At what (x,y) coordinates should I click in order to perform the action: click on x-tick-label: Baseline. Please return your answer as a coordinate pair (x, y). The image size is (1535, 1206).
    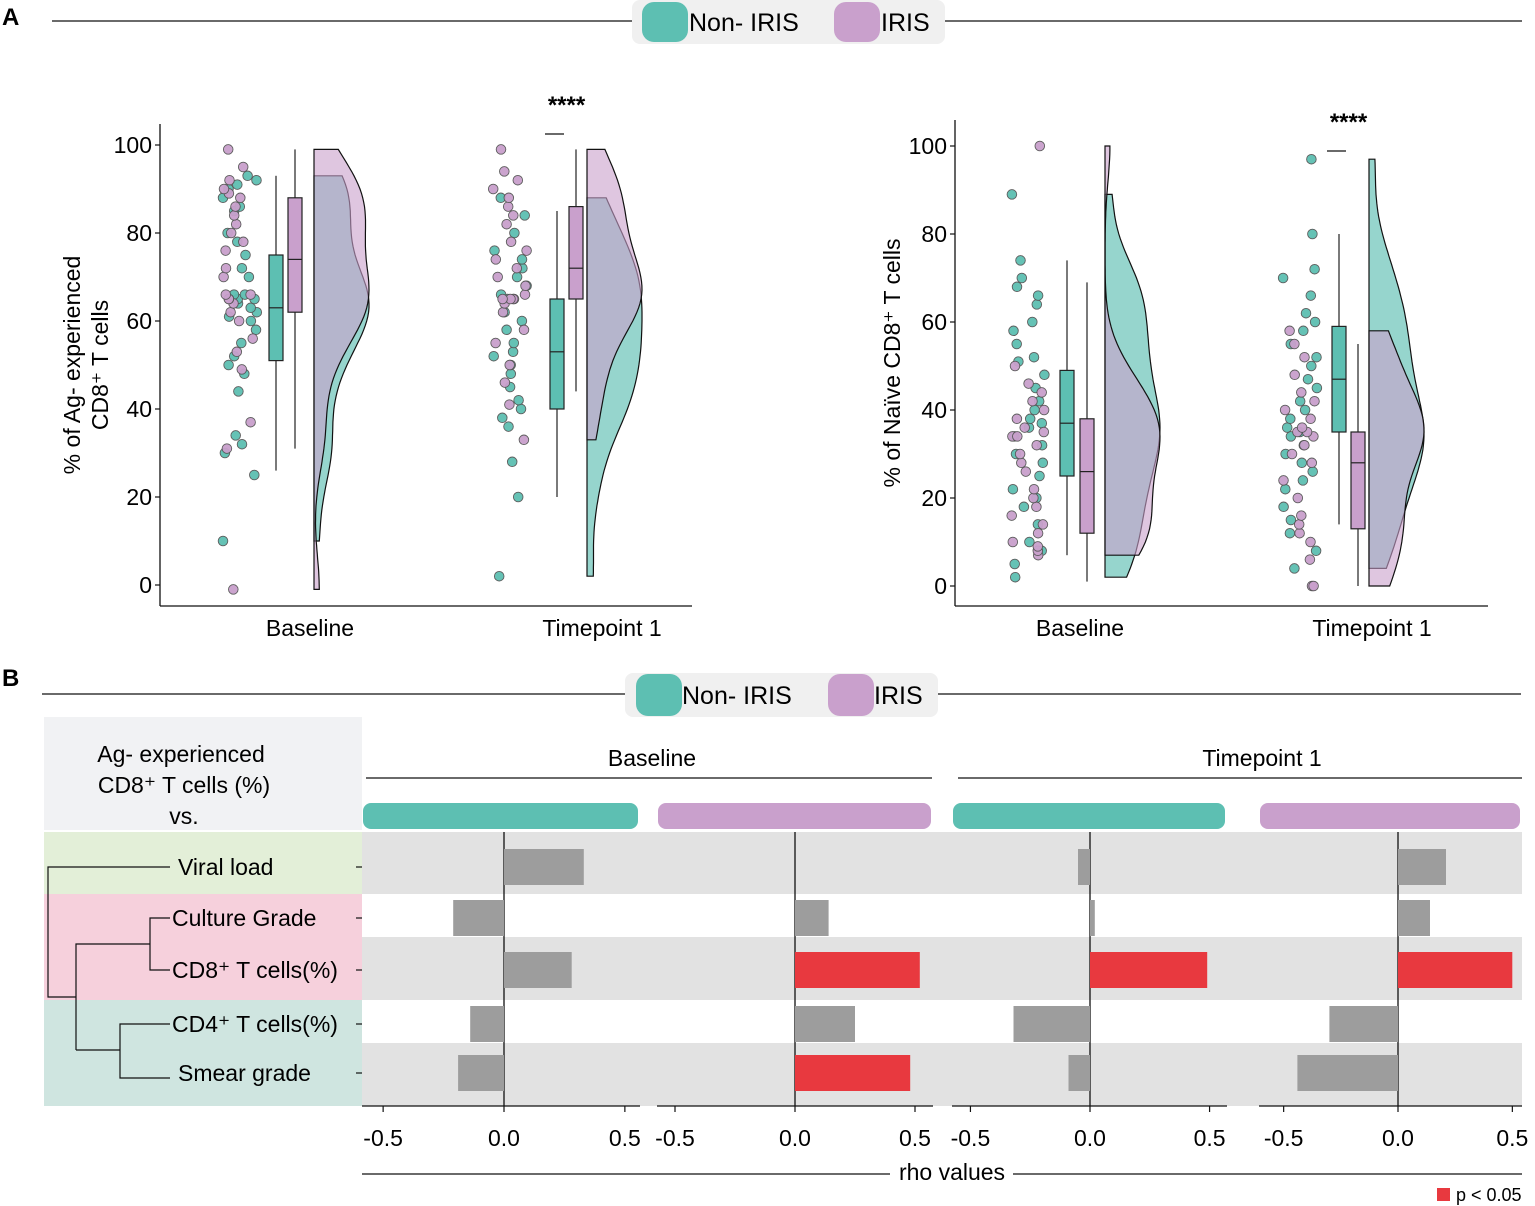
    Looking at the image, I should click on (1080, 628).